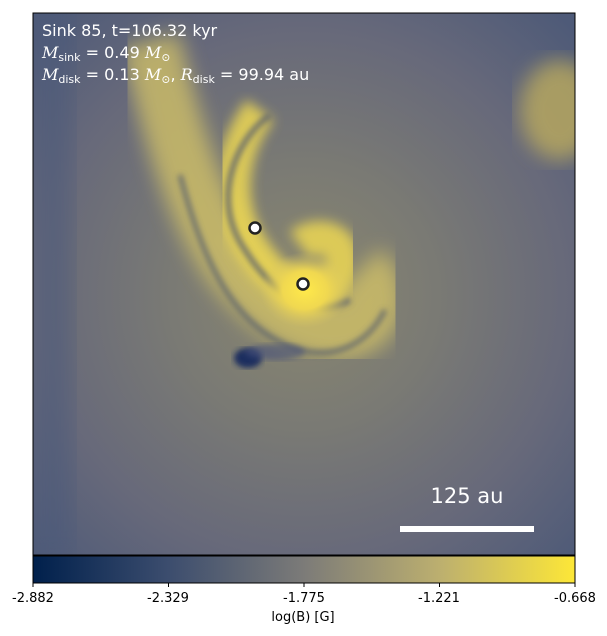 This screenshot has width=607, height=636. I want to click on sink-time-label: Sink 85, t=106.32 kyr, so click(129, 31).